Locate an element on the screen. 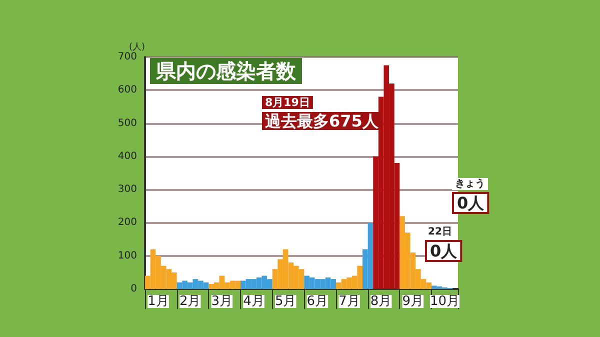 This screenshot has width=600, height=337. y-axis-title: (人) is located at coordinates (136, 47).